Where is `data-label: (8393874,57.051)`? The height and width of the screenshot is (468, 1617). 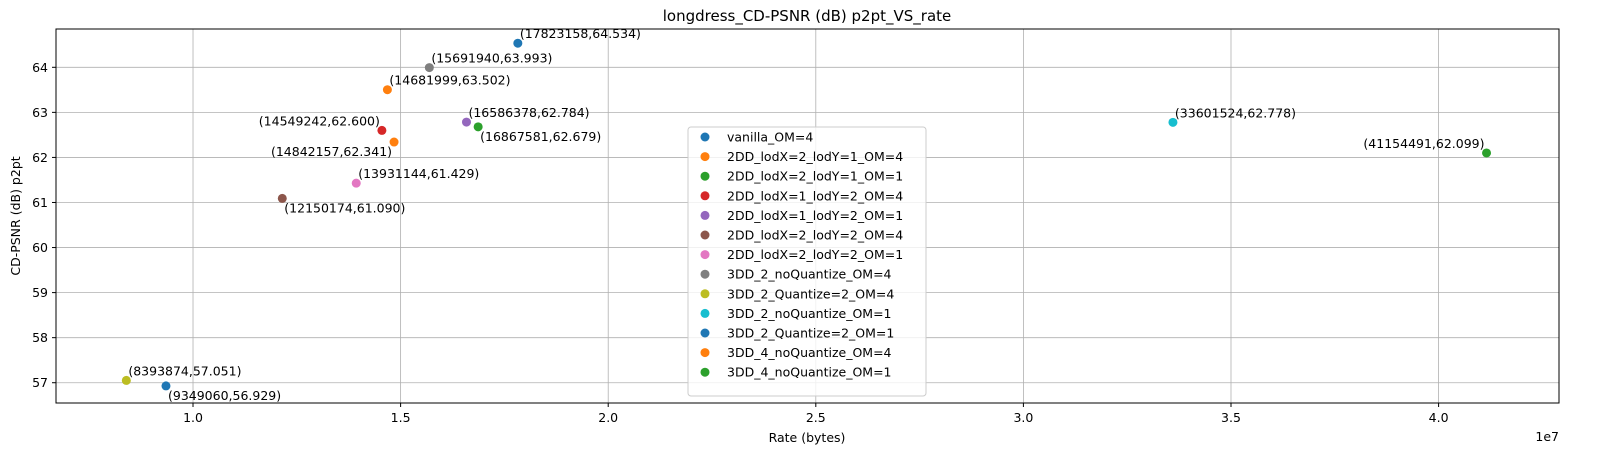 data-label: (8393874,57.051) is located at coordinates (184, 370).